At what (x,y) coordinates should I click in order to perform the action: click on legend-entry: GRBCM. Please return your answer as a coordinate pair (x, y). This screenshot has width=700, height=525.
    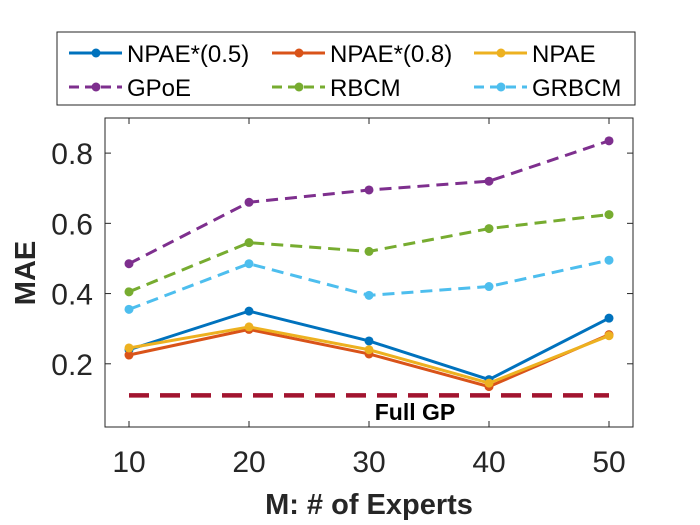
    Looking at the image, I should click on (547, 88).